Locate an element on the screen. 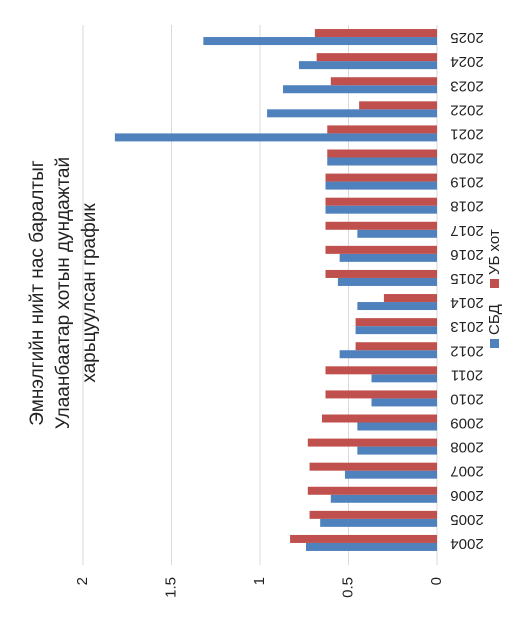 The height and width of the screenshot is (623, 523). legend-label: СБД is located at coordinates (494, 319).